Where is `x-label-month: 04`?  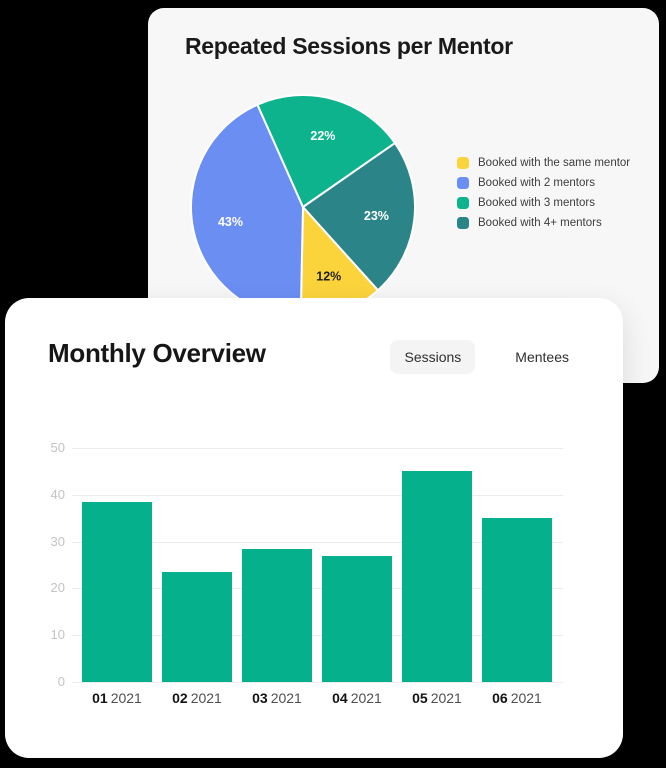 x-label-month: 04 is located at coordinates (340, 698).